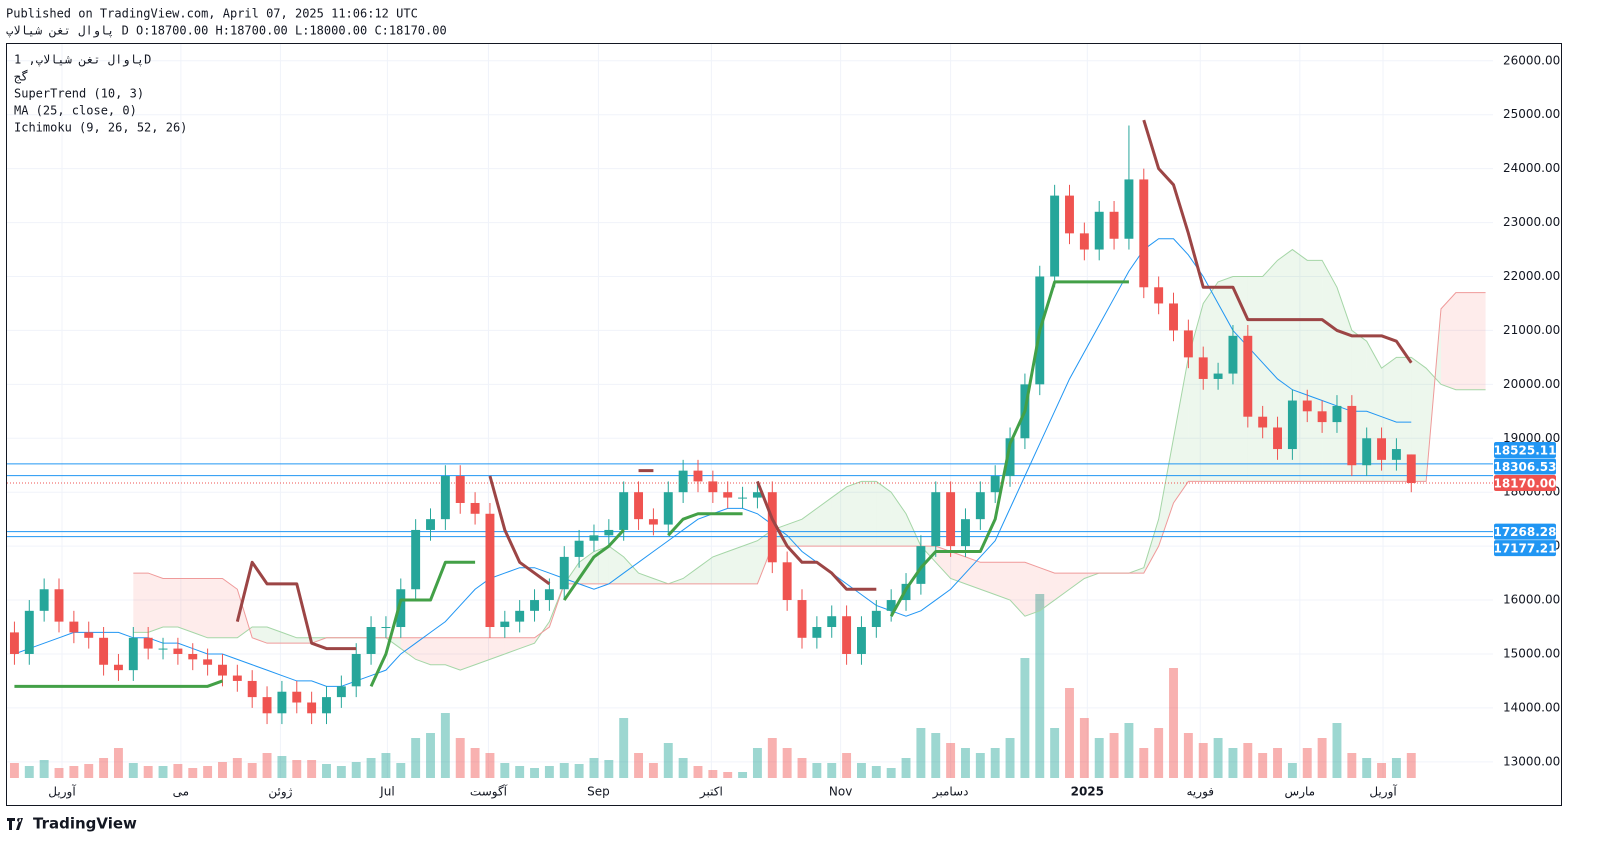  I want to click on y-tick-label: 26000.00, so click(1531, 60).